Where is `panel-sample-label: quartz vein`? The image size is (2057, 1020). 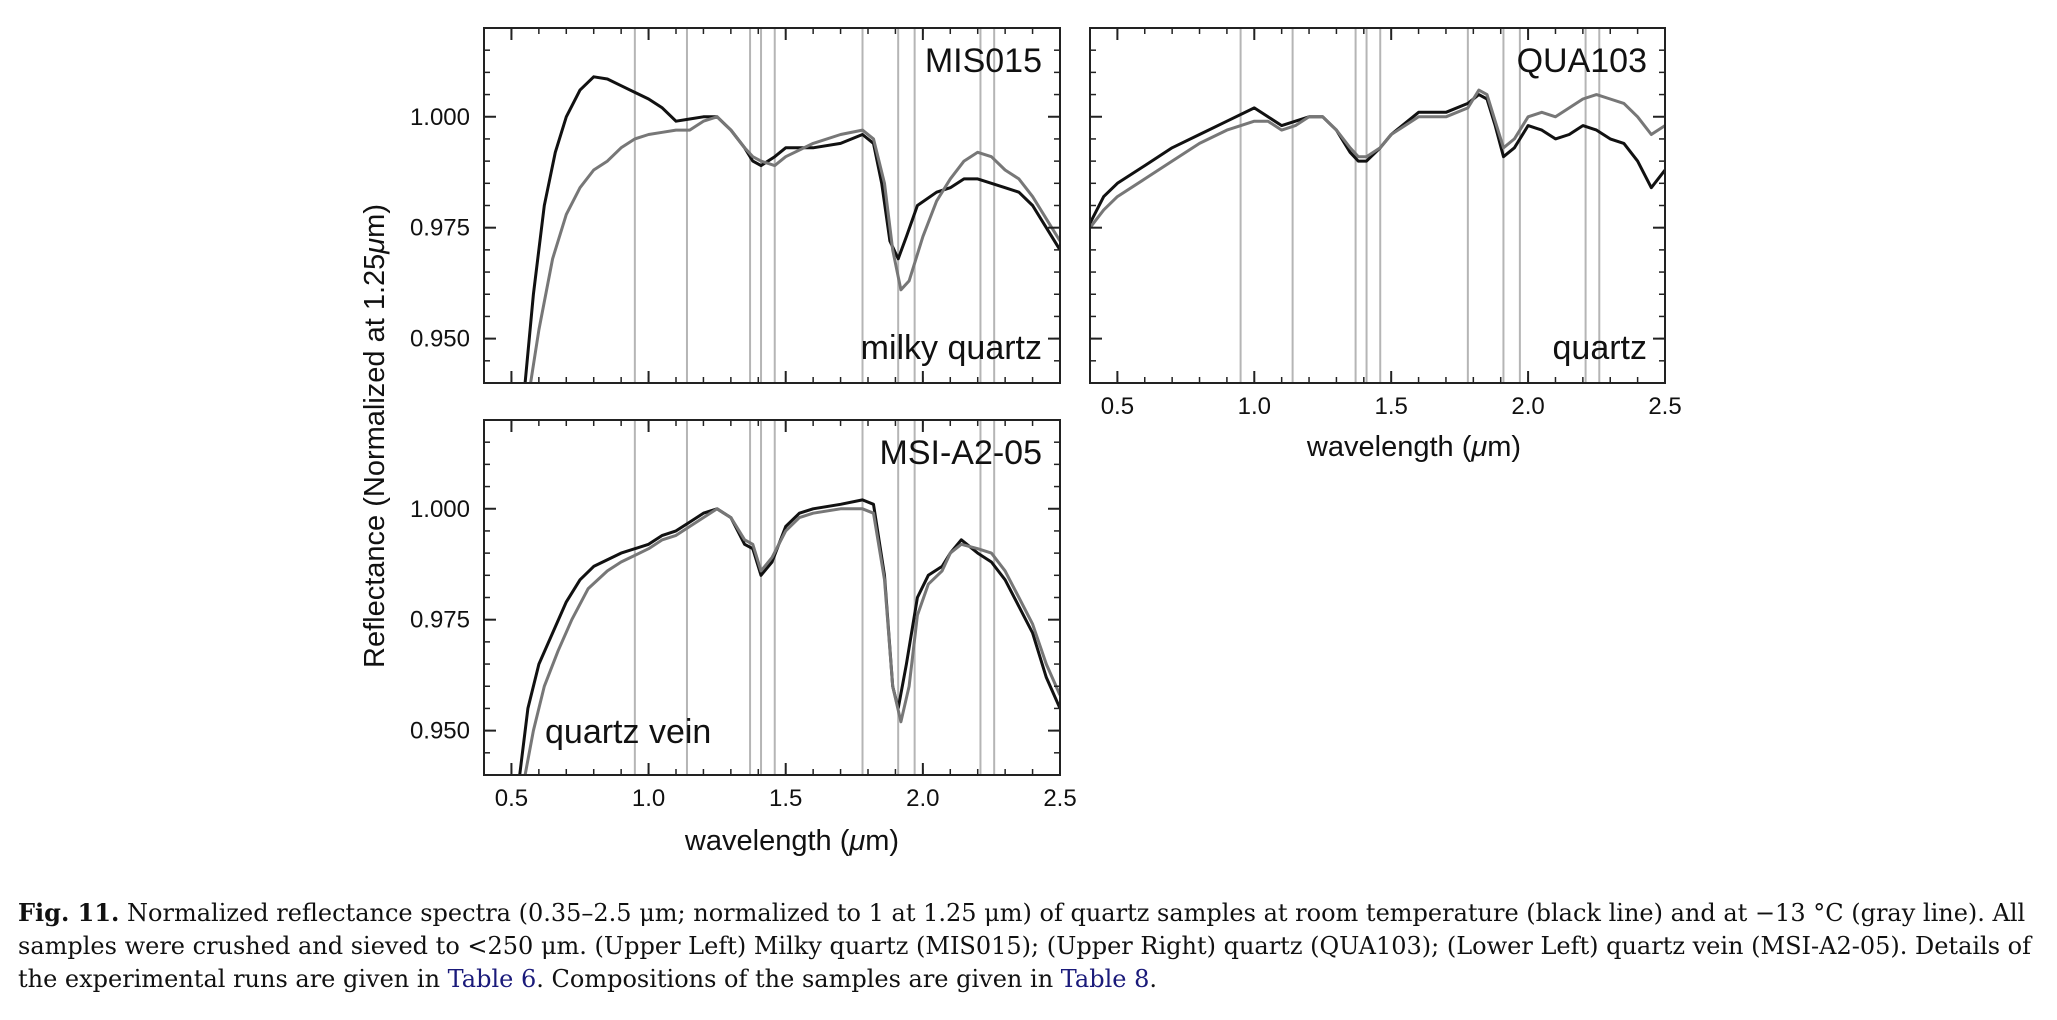 panel-sample-label: quartz vein is located at coordinates (628, 732).